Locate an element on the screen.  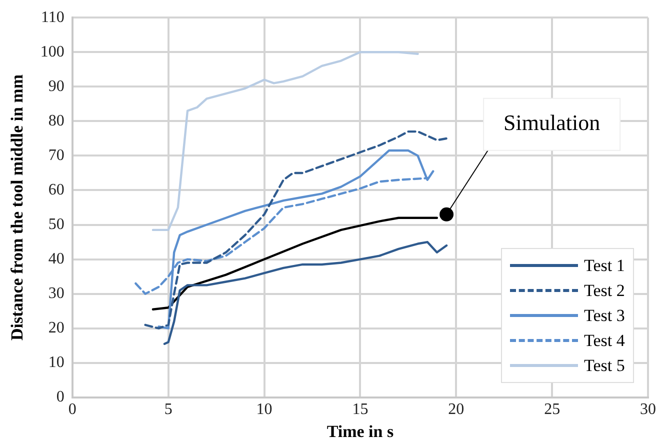
y-tick-label: 90 is located at coordinates (56, 86).